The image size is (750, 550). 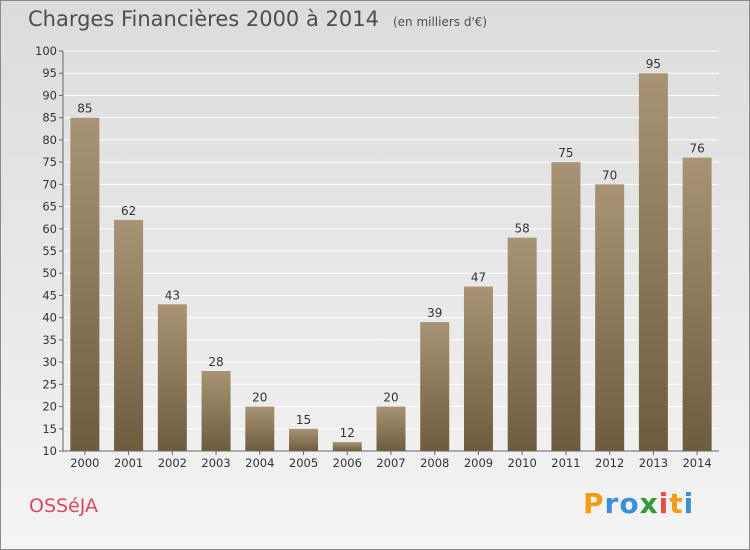 What do you see at coordinates (304, 439) in the screenshot?
I see `bar-2005` at bounding box center [304, 439].